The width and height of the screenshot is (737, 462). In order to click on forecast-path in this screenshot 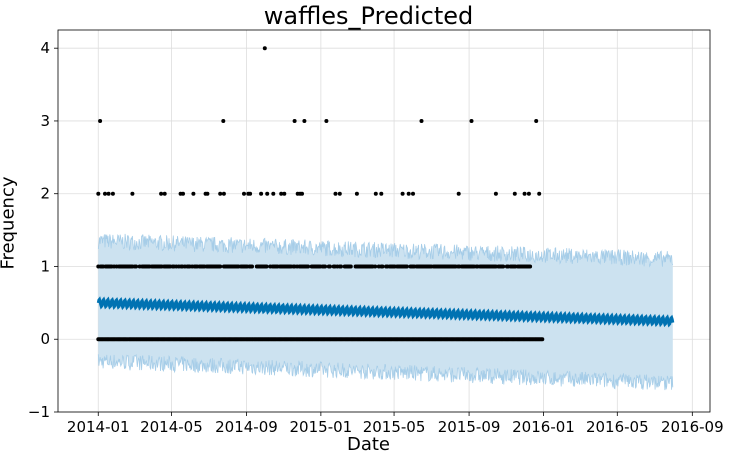, I will do `click(385, 312)`.